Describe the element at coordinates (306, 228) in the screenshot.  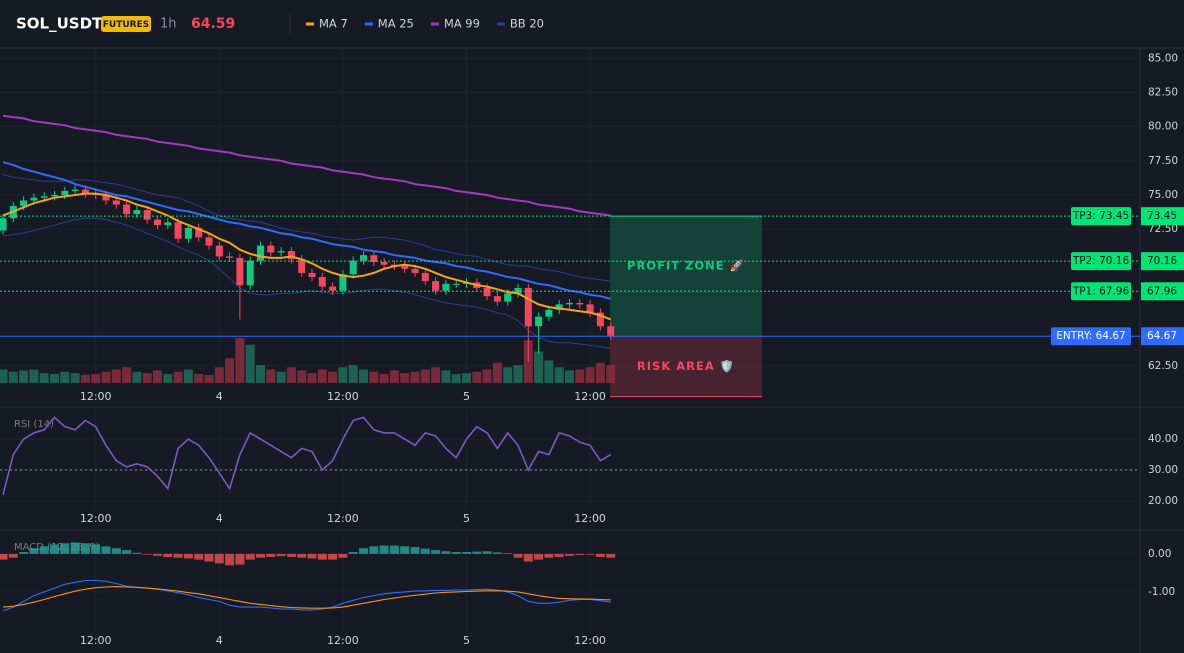
I see `bb-upper` at that location.